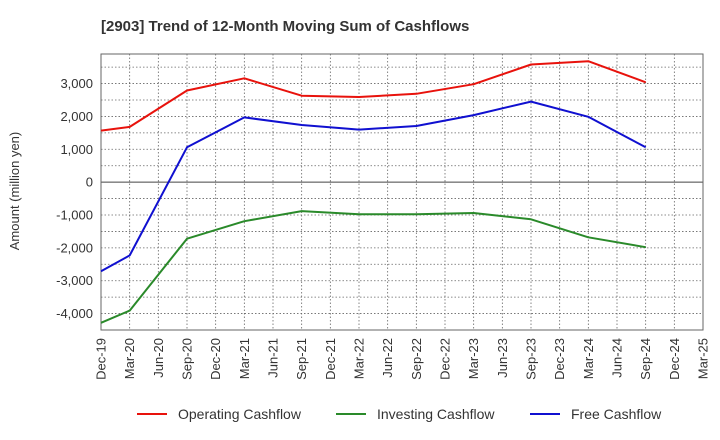 The image size is (720, 440). Describe the element at coordinates (158, 358) in the screenshot. I see `x-tick-label: Jun-20` at that location.